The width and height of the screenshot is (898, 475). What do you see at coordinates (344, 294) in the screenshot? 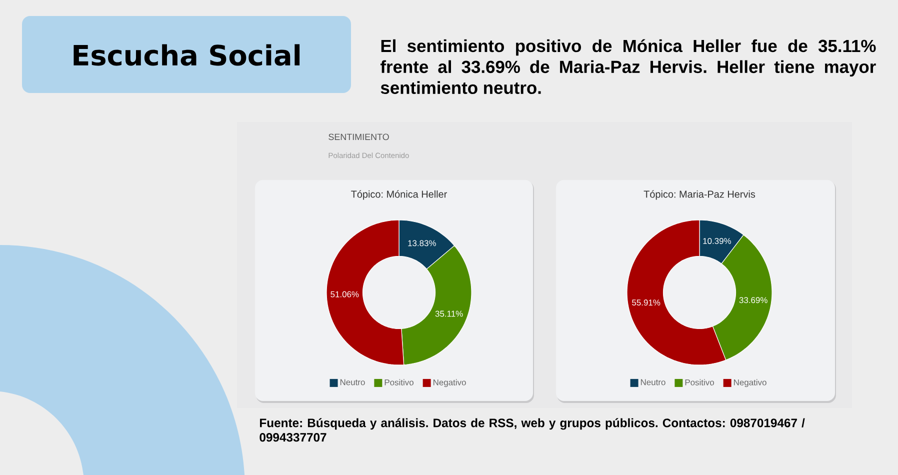
I see `data-label: 51.06%` at bounding box center [344, 294].